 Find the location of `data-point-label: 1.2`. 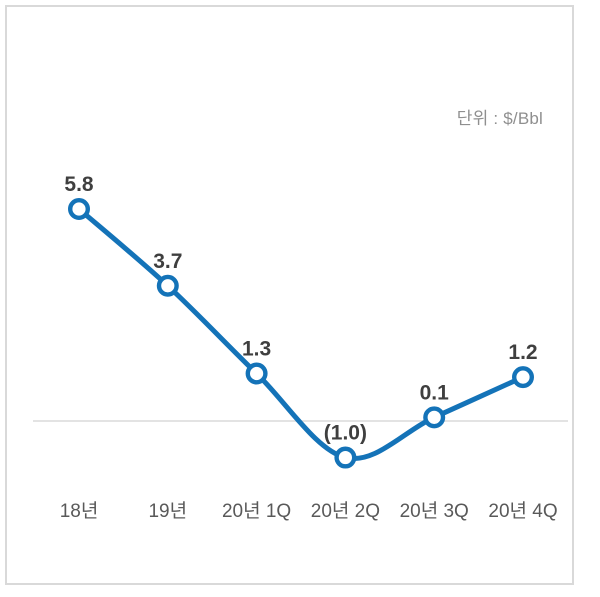

data-point-label: 1.2 is located at coordinates (522, 352).